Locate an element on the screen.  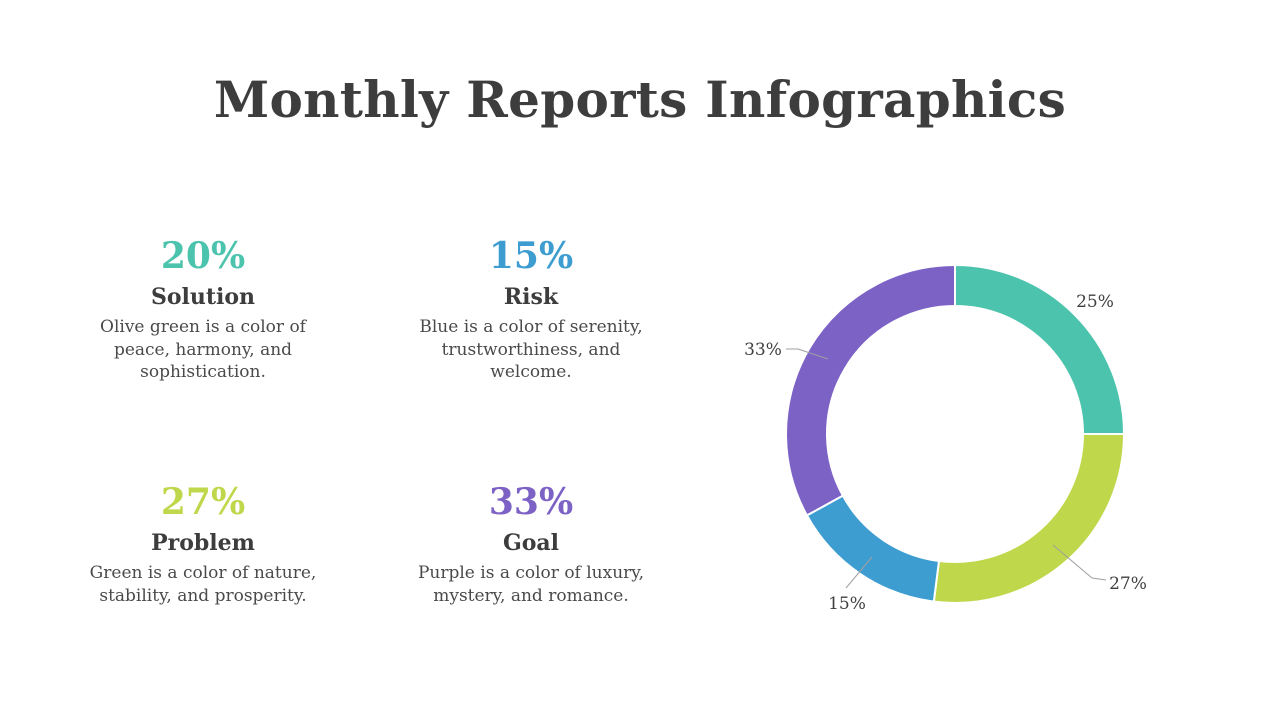
stat-label: Problem is located at coordinates (203, 543).